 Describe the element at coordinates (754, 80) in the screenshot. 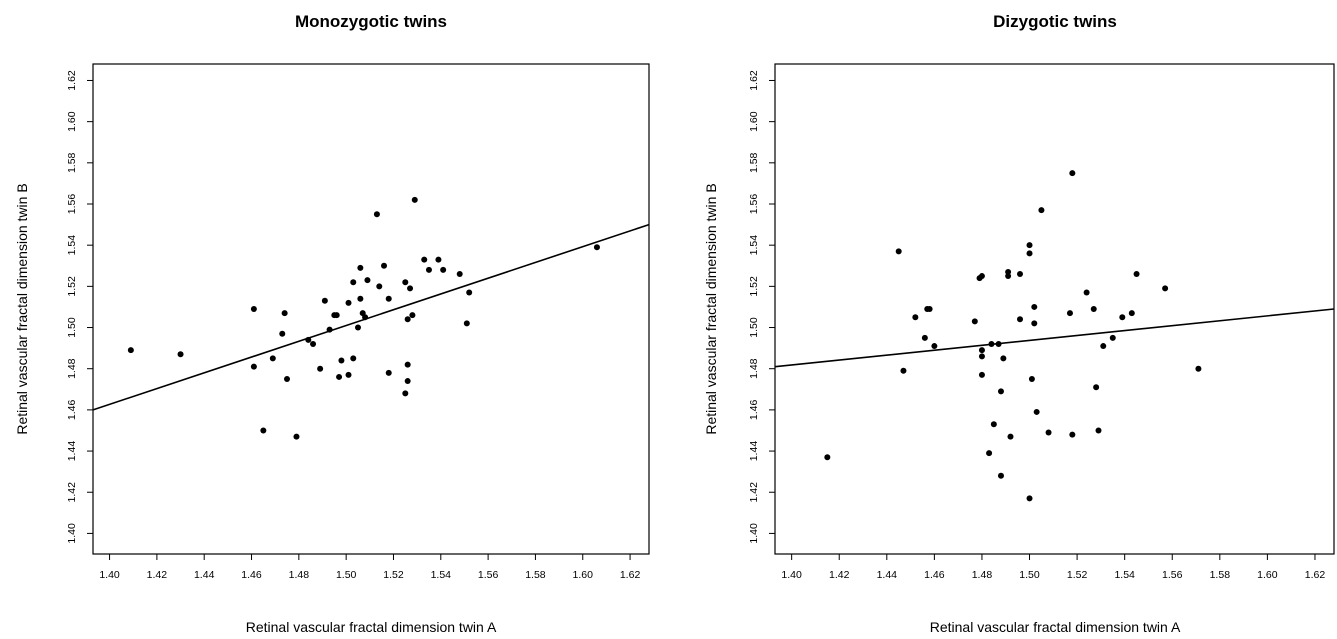

I see `y-tick-label: 1.62` at that location.